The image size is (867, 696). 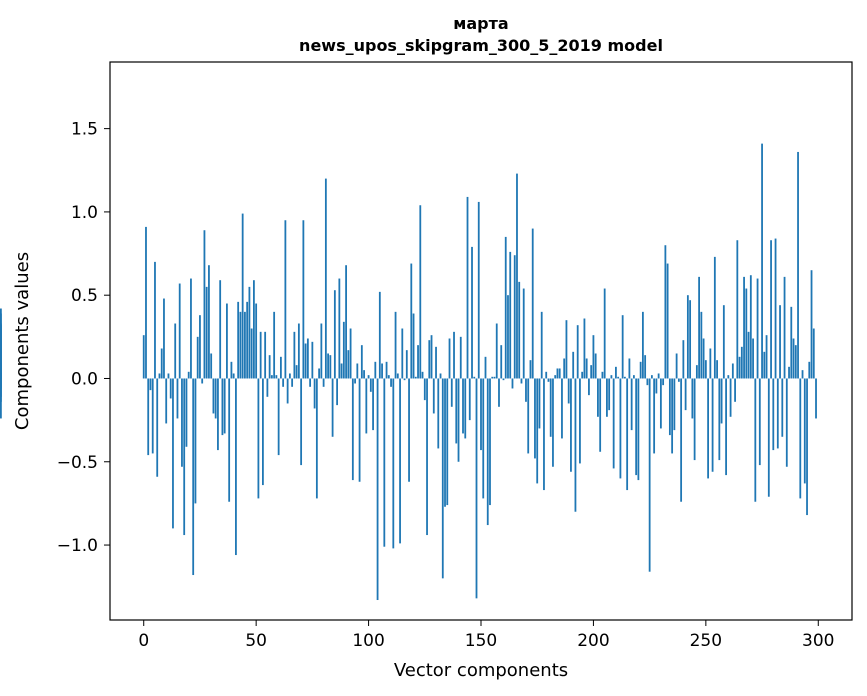 What do you see at coordinates (818, 641) in the screenshot?
I see `x-tick-label: 300` at bounding box center [818, 641].